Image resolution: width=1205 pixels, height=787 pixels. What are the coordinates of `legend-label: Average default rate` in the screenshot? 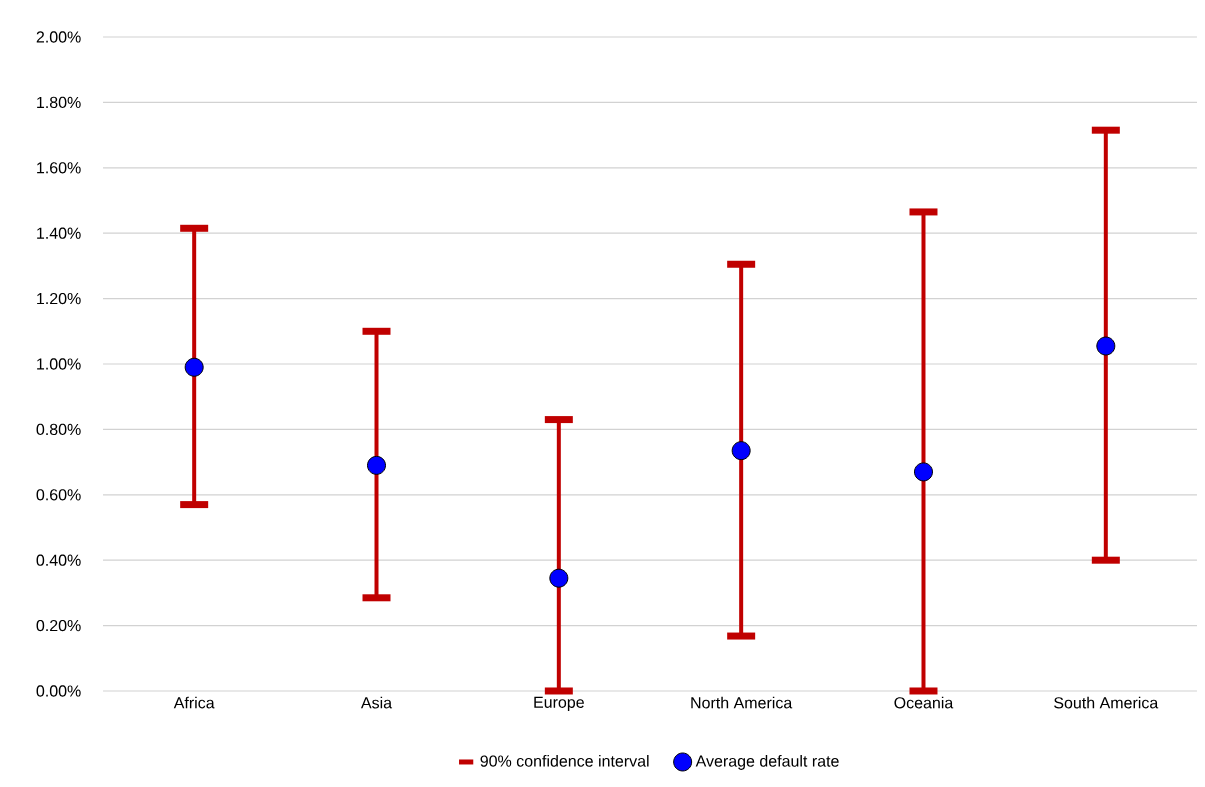 It's located at (767, 762).